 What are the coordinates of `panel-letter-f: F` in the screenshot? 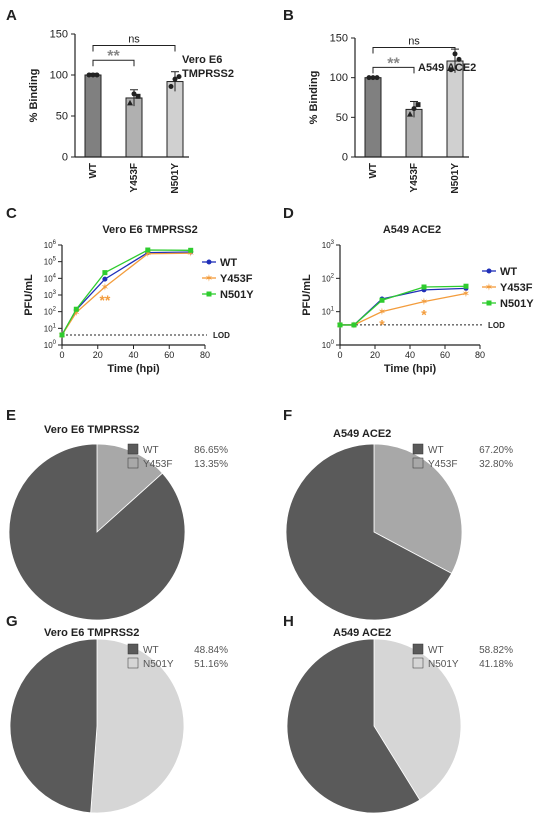 It's located at (287, 415).